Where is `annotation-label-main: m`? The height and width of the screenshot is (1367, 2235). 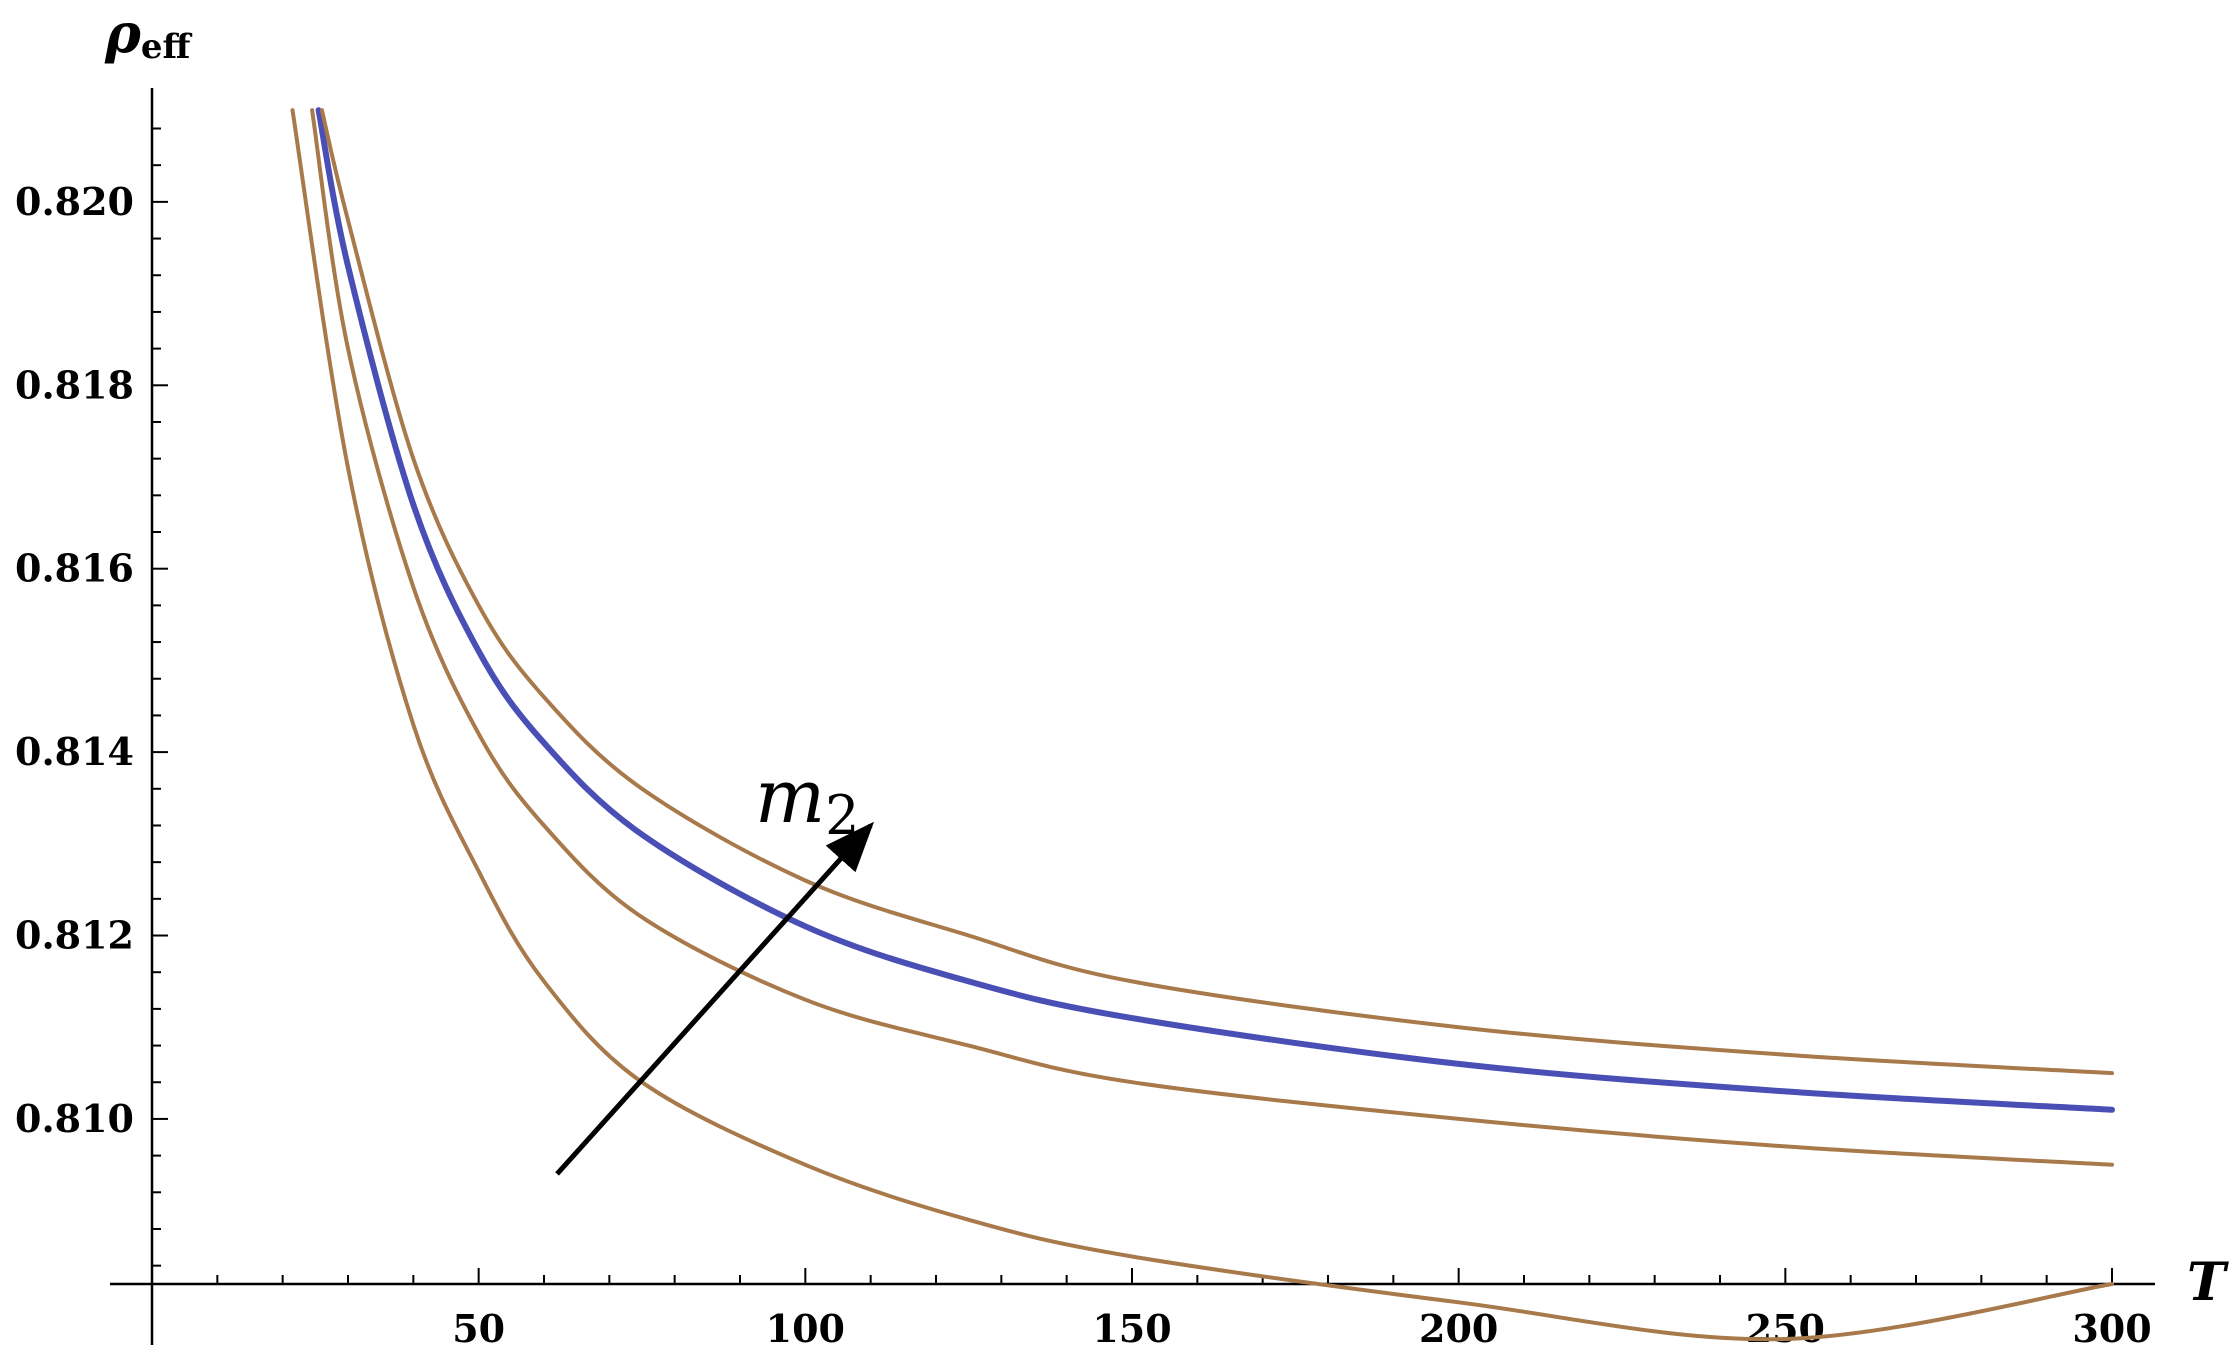
annotation-label-main: m is located at coordinates (790, 797).